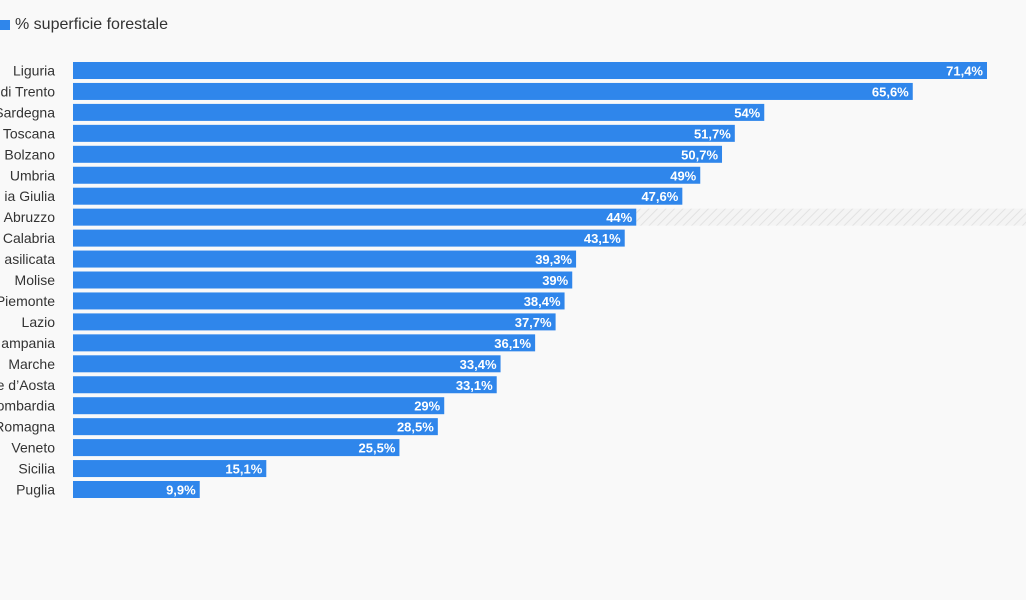 This screenshot has width=1026, height=600. I want to click on value-label: 25,5%, so click(377, 448).